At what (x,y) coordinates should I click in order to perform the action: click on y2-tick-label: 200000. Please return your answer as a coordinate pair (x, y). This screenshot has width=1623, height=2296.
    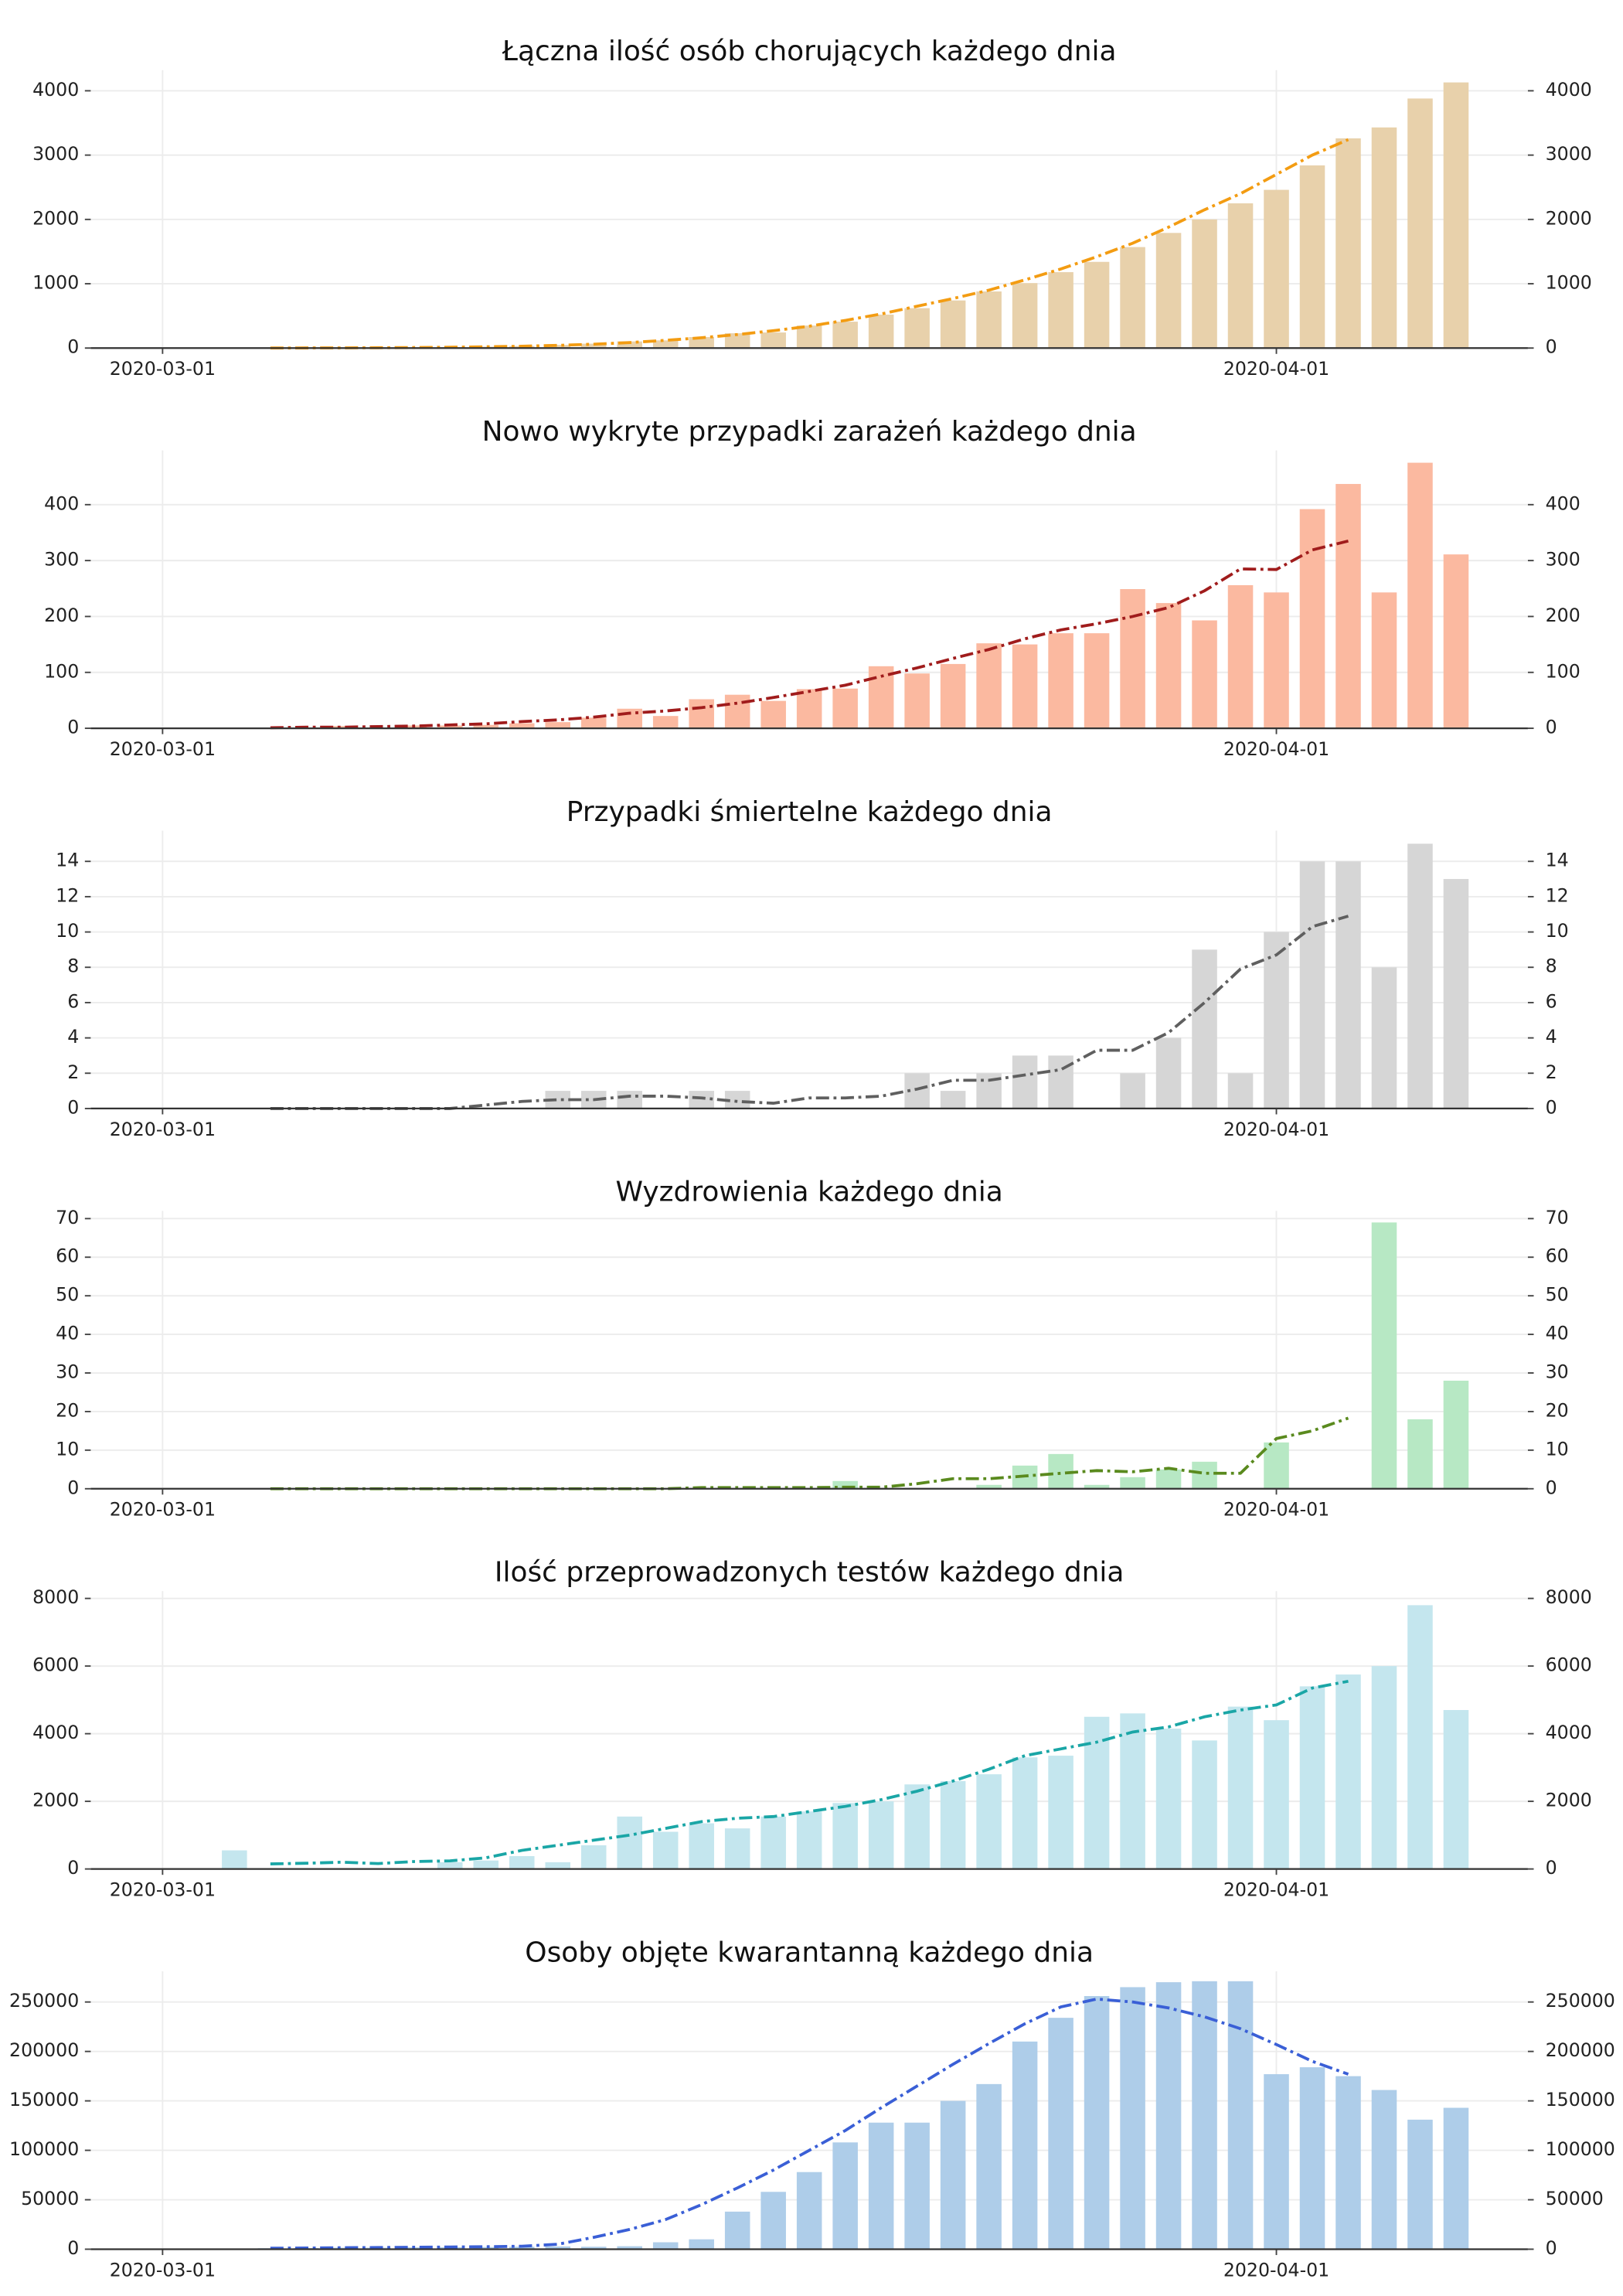
    Looking at the image, I should click on (1580, 2050).